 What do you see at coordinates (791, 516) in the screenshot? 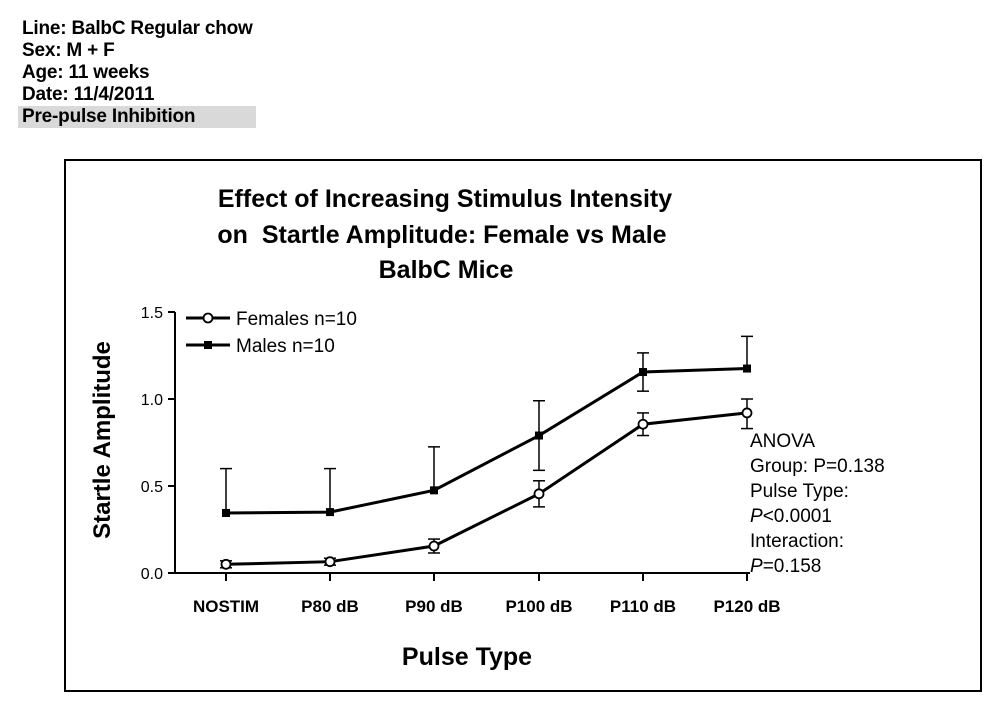
I see `anova-pulse-value: P<0.0001` at bounding box center [791, 516].